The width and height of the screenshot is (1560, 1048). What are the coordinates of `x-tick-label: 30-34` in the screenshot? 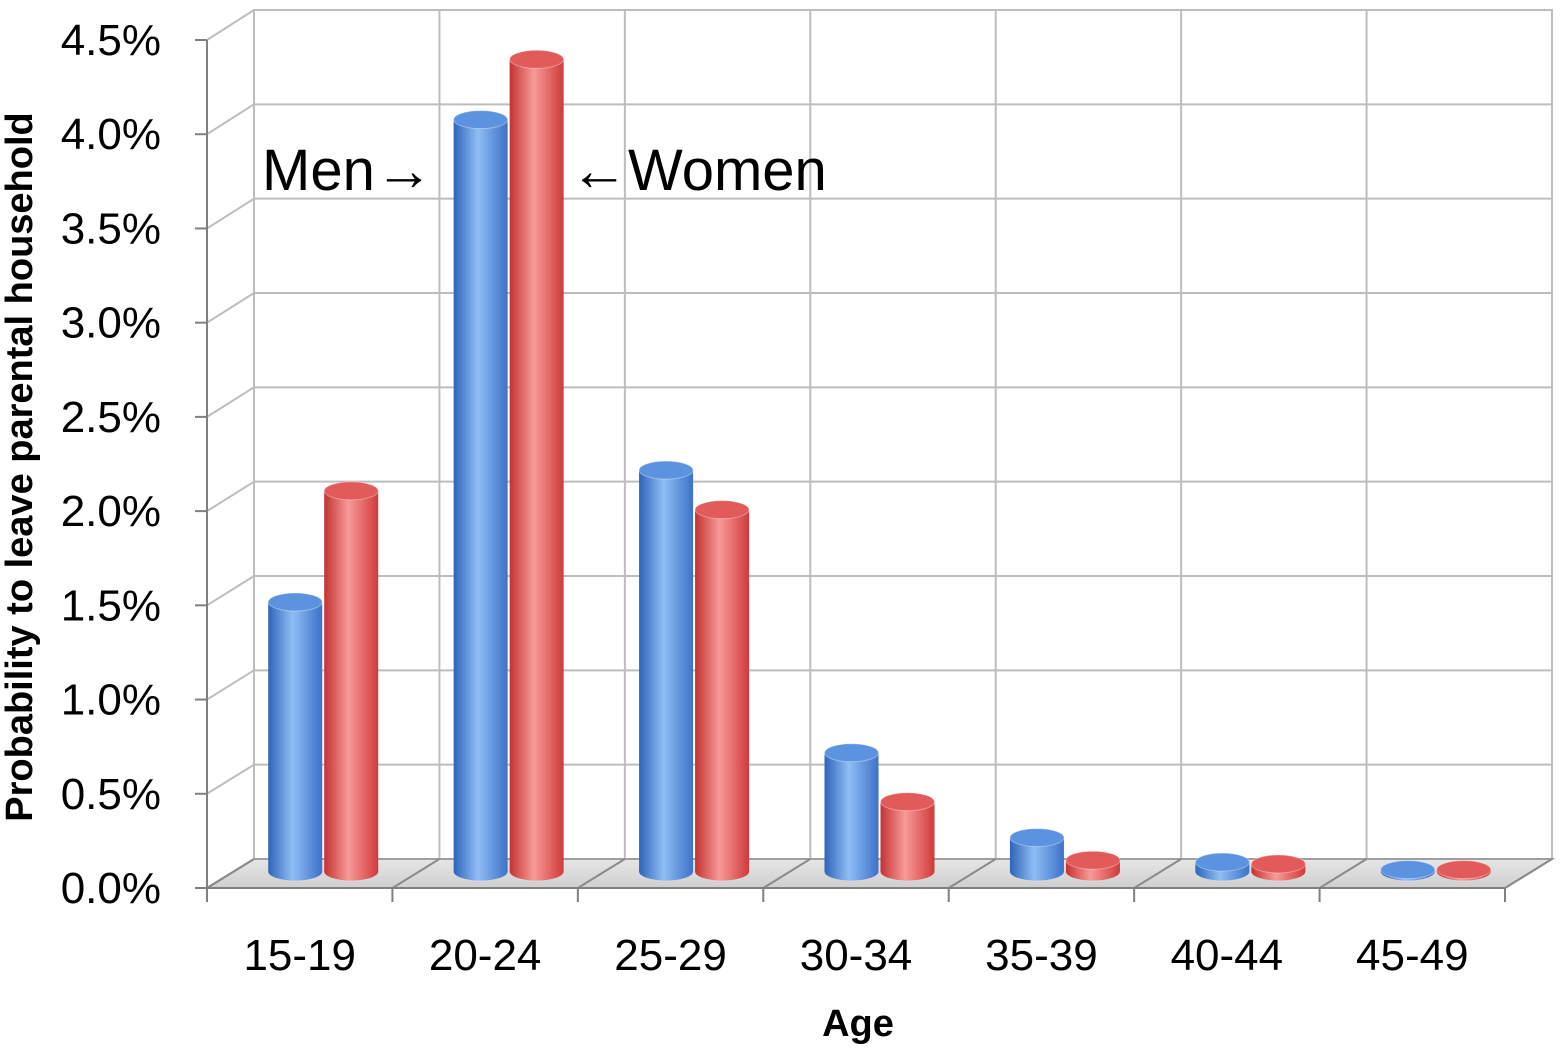 It's located at (856, 955).